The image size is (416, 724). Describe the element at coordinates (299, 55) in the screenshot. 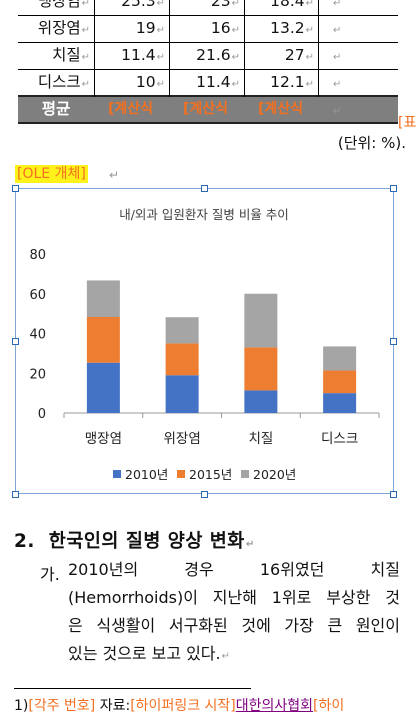

I see `value-cell: 27↵` at that location.